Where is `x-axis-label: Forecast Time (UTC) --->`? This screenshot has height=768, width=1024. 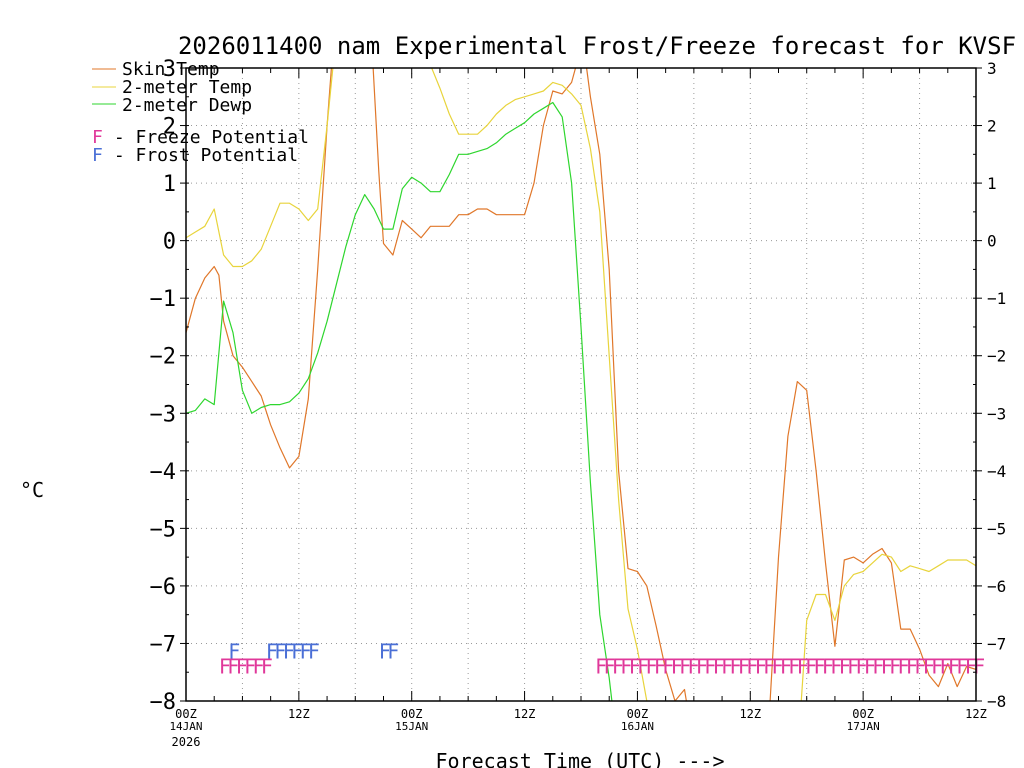
x-axis-label: Forecast Time (UTC) ---> is located at coordinates (580, 758).